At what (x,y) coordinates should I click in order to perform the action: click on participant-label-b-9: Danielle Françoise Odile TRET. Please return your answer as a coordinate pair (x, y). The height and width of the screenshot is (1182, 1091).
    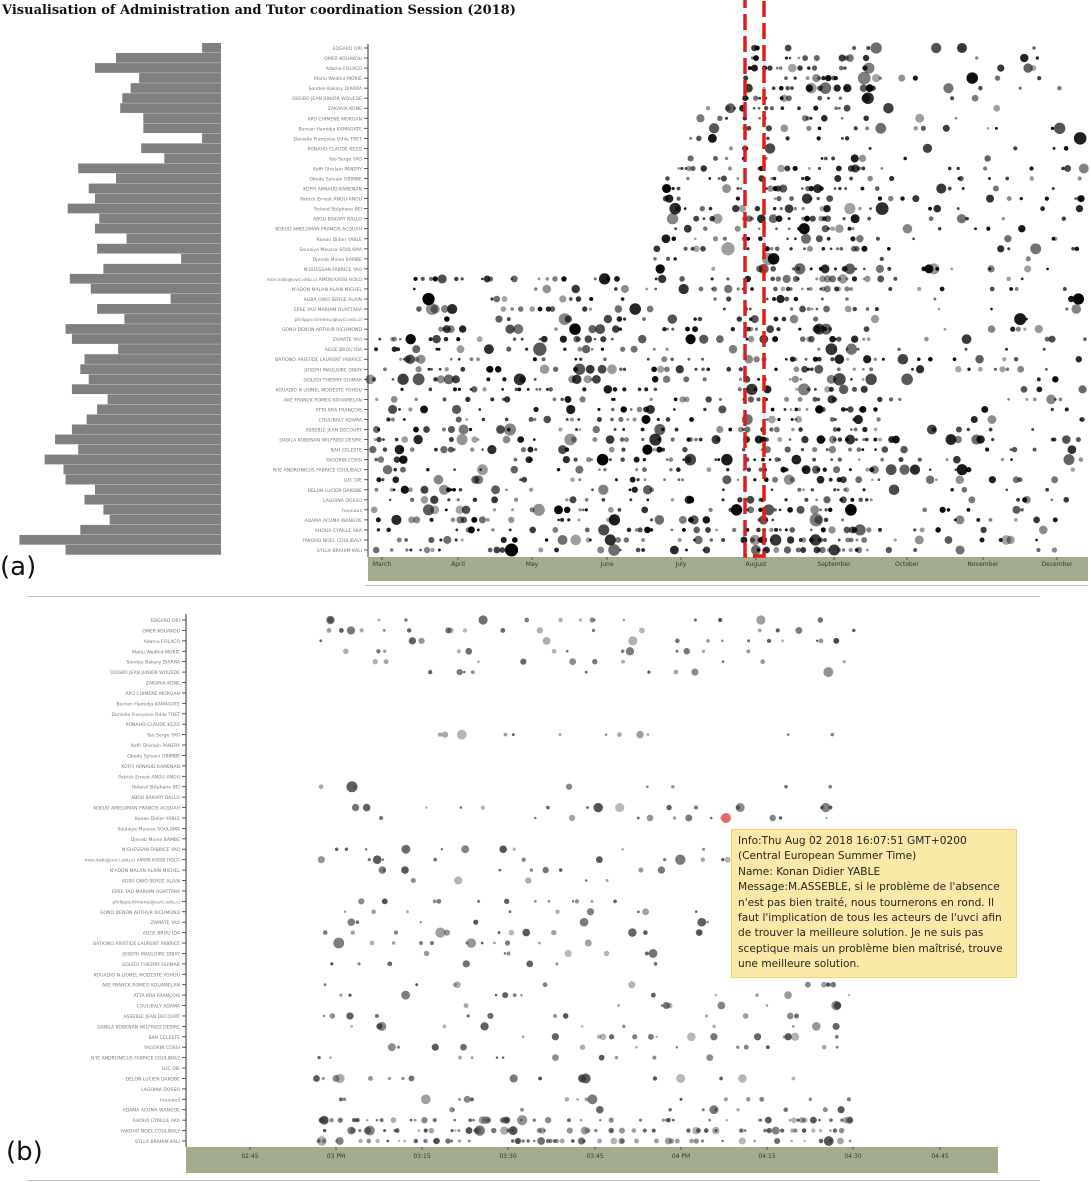
    Looking at the image, I should click on (146, 715).